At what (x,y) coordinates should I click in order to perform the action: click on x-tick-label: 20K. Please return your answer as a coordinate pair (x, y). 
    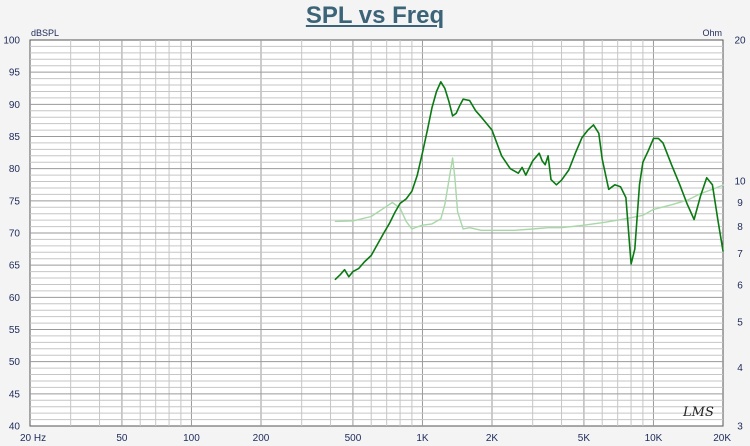
    Looking at the image, I should click on (722, 438).